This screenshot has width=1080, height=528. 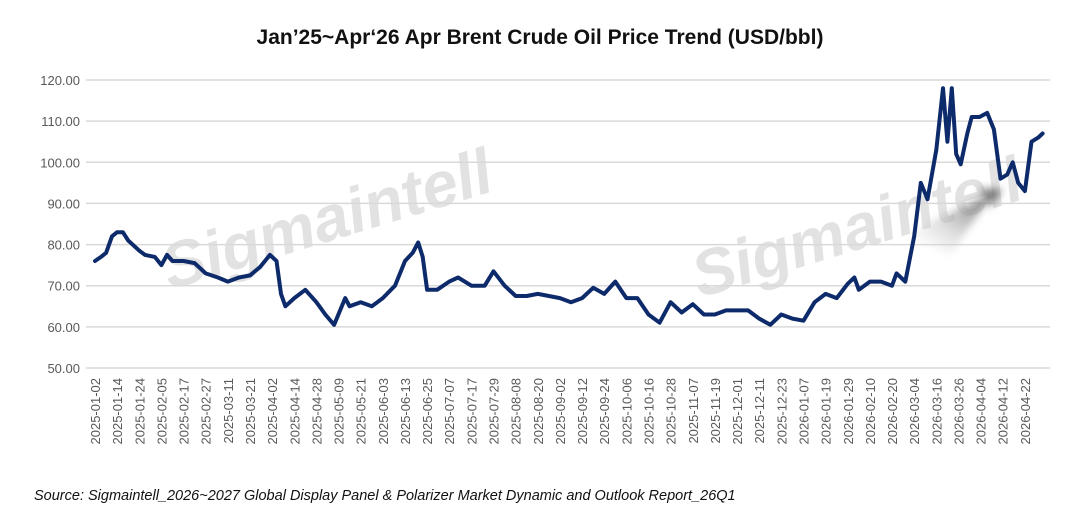 I want to click on x-tick-label: 2026-01-07, so click(x=803, y=411).